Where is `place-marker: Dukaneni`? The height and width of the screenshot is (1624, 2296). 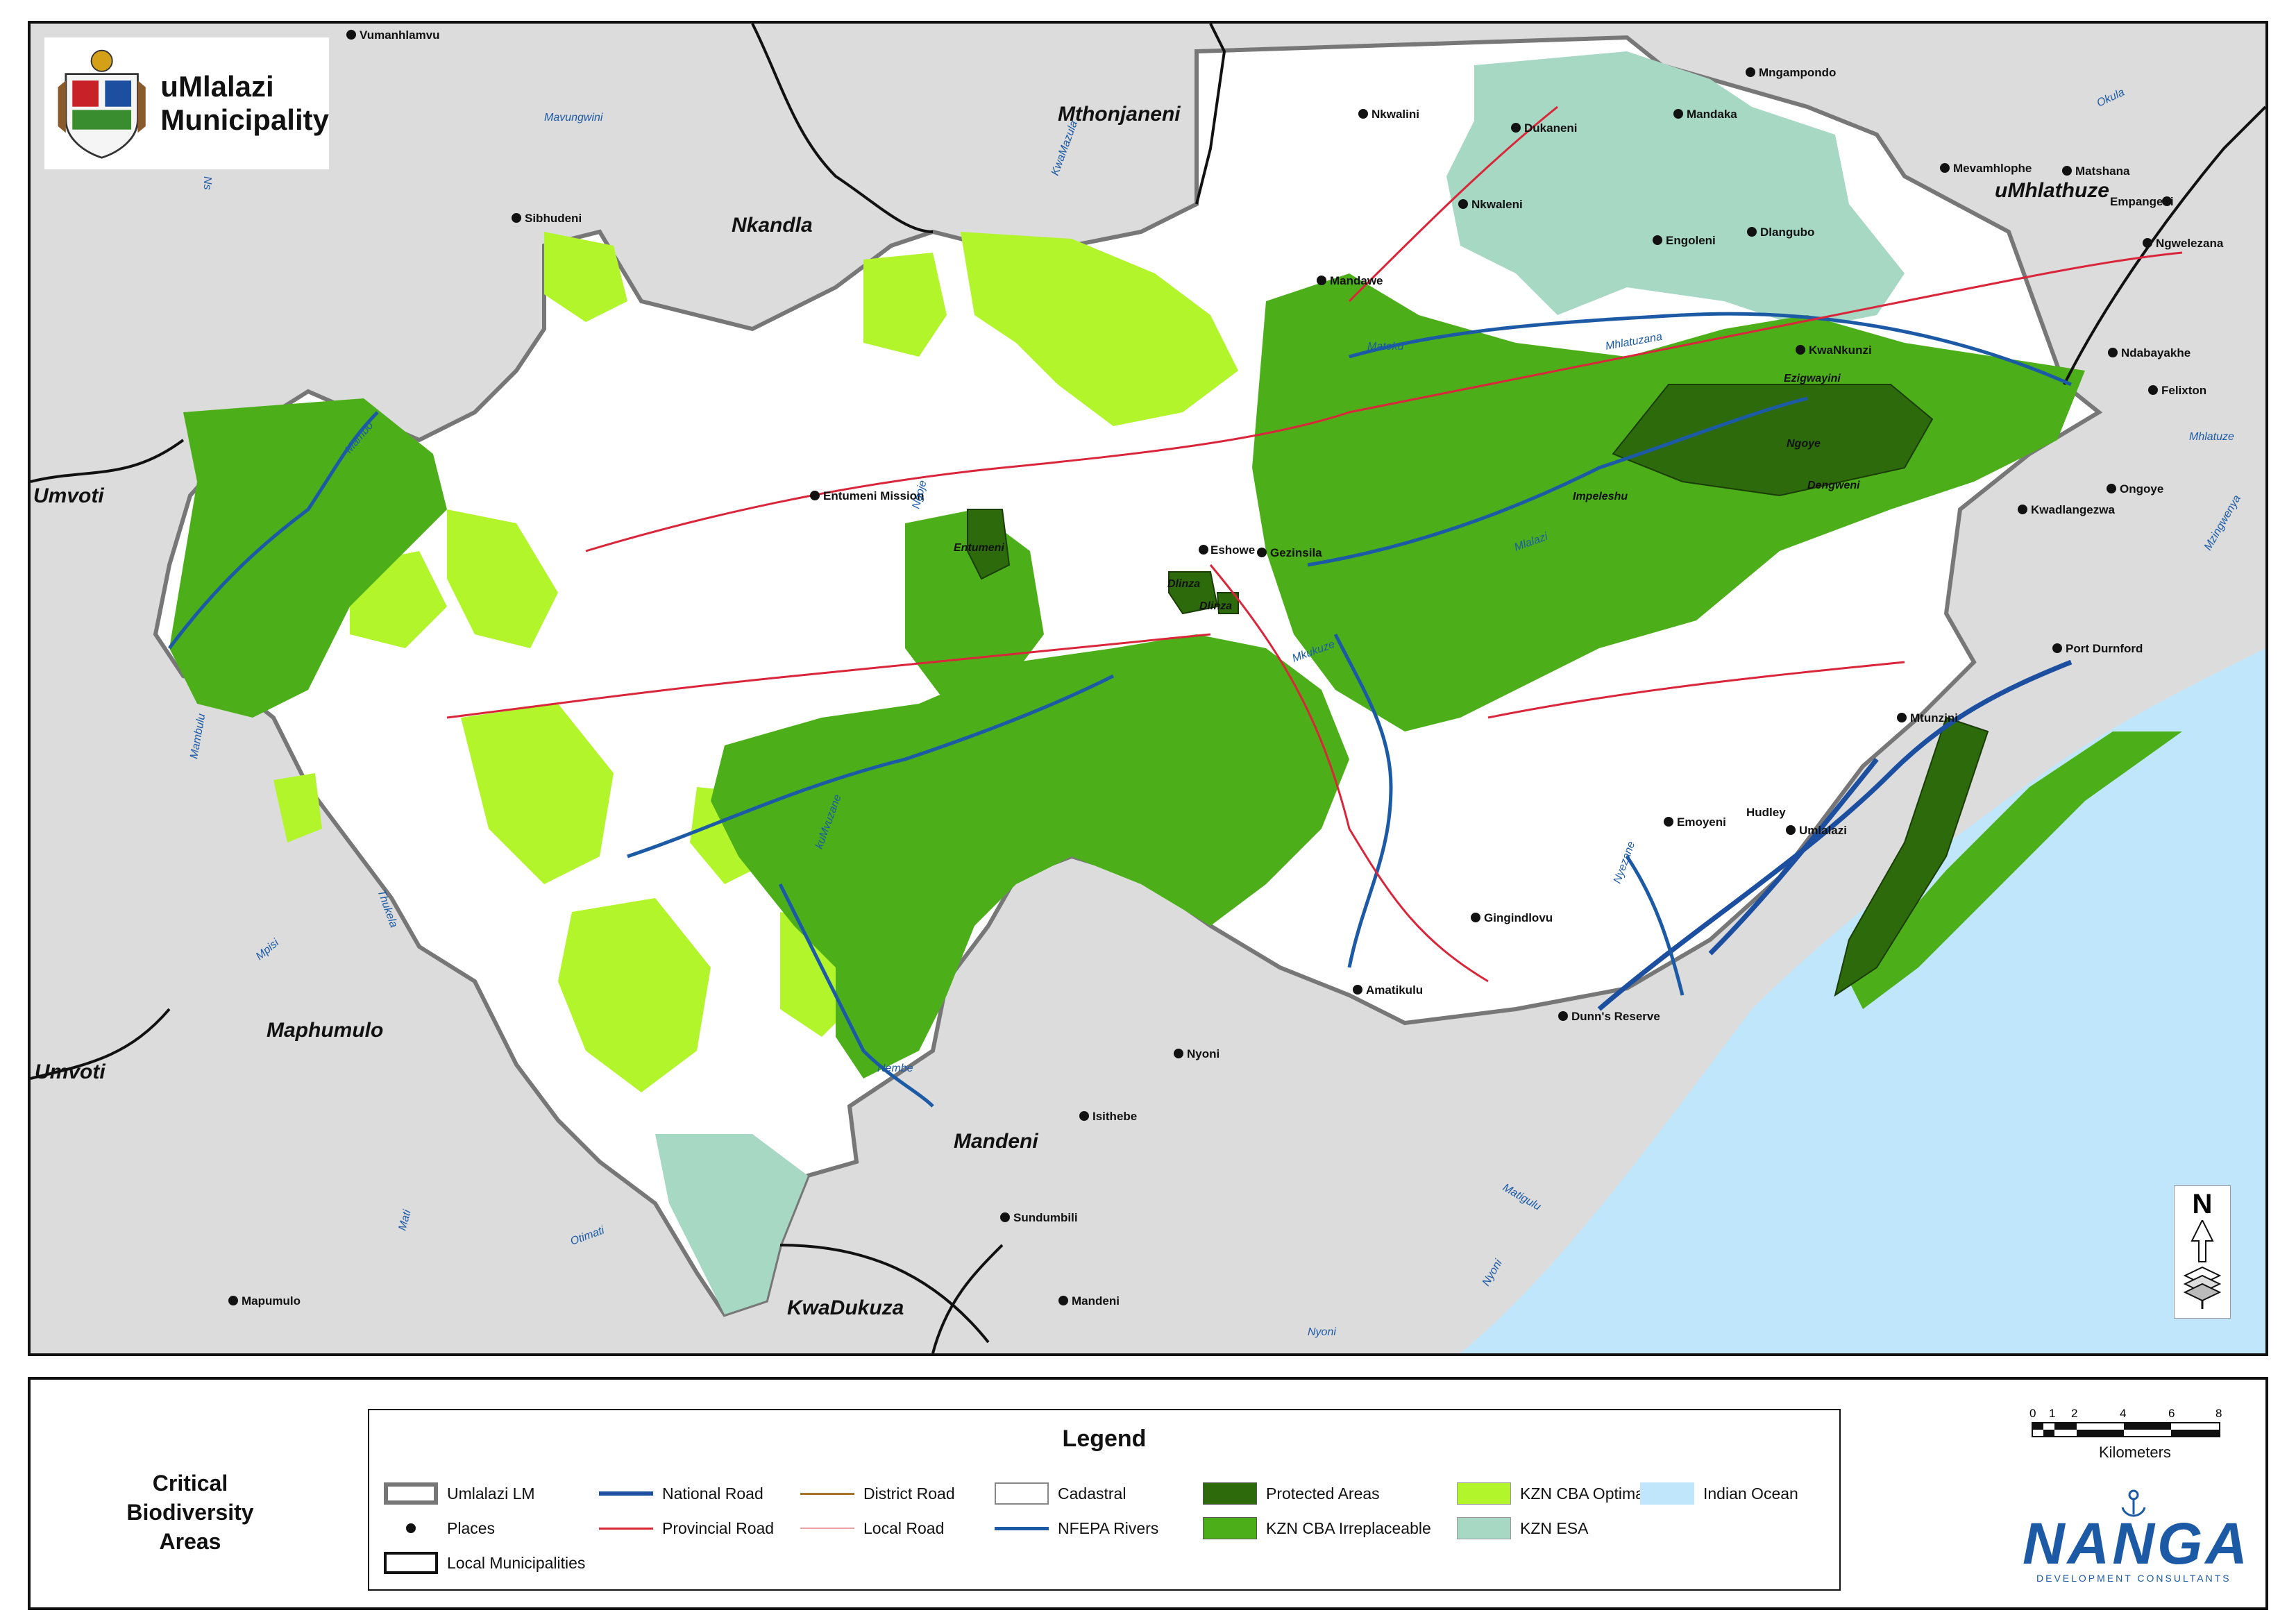
place-marker: Dukaneni is located at coordinates (1544, 128).